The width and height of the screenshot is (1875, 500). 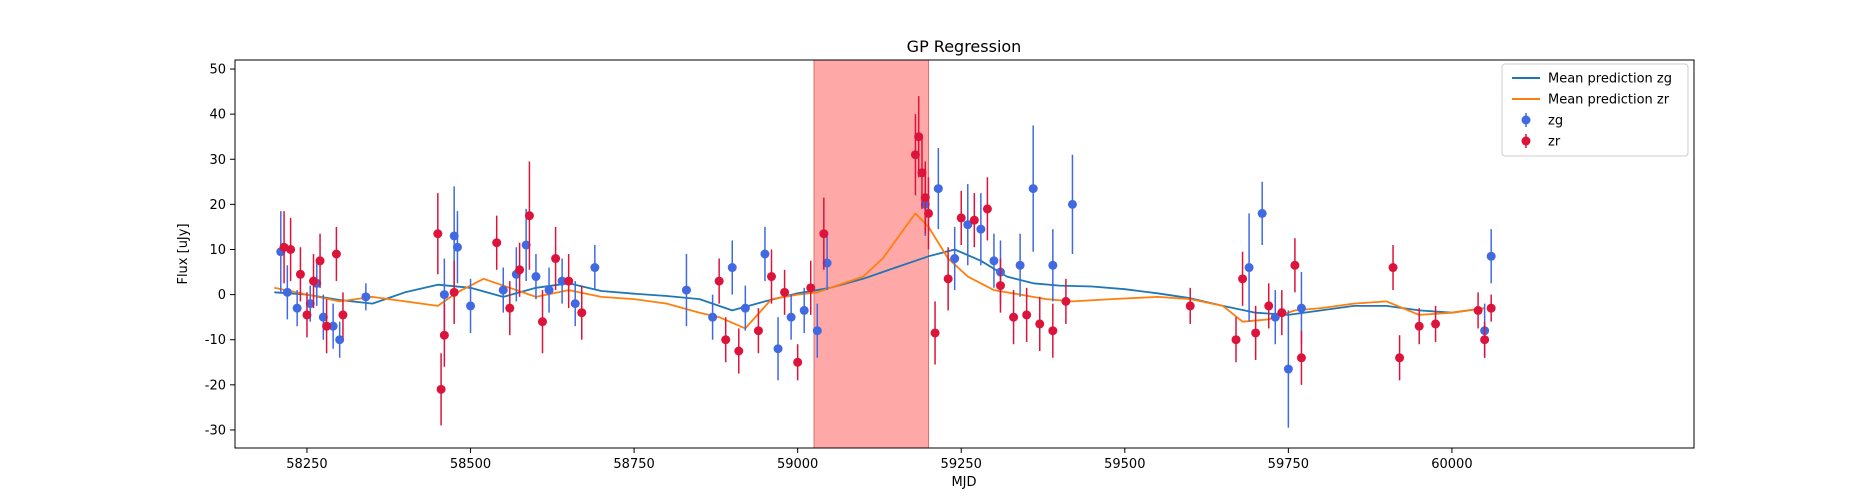 What do you see at coordinates (963, 482) in the screenshot?
I see `x-axis-label: MJD` at bounding box center [963, 482].